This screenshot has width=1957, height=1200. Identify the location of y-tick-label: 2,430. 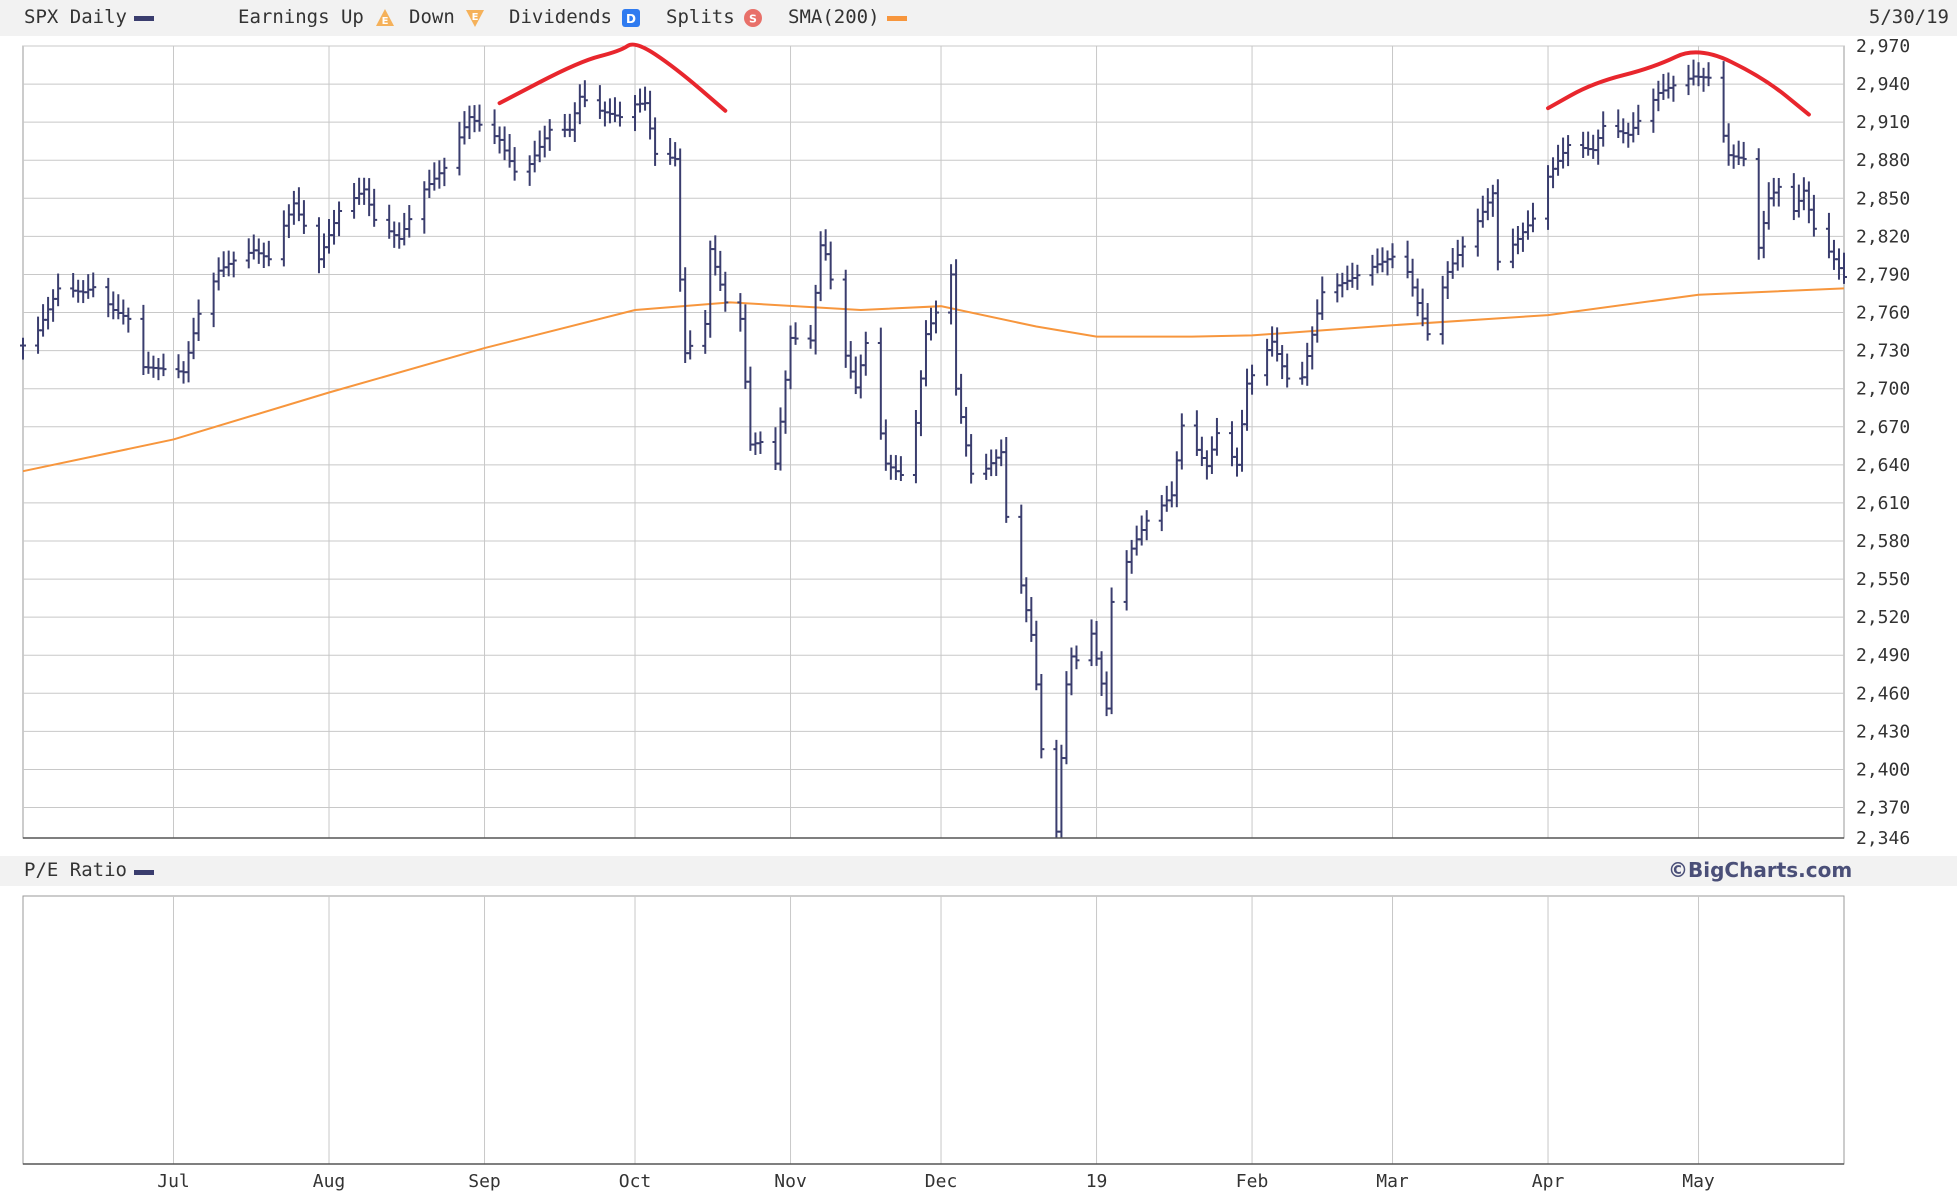
(1883, 731).